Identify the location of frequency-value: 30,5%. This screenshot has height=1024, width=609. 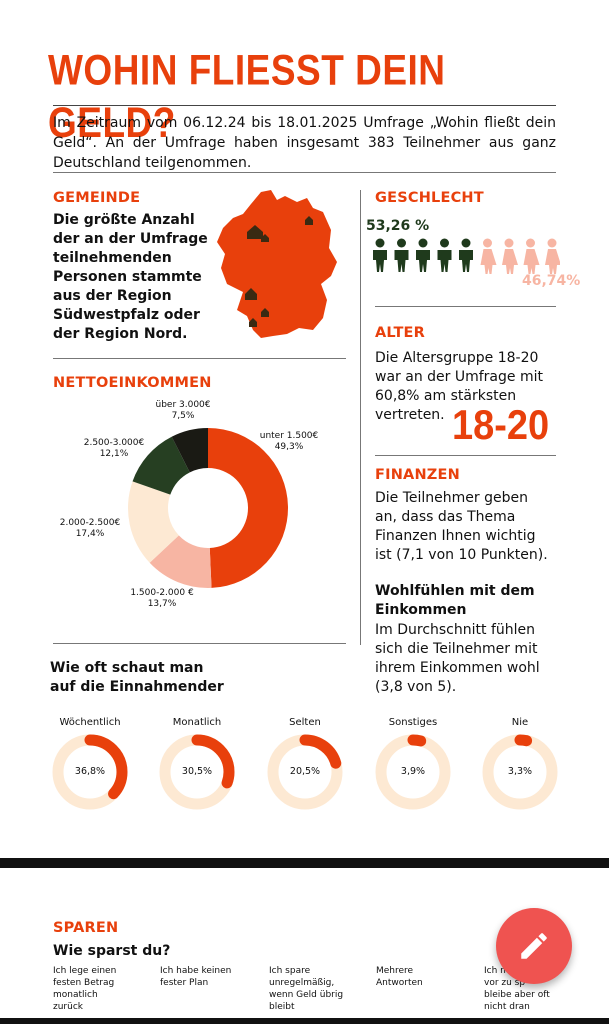
(197, 771).